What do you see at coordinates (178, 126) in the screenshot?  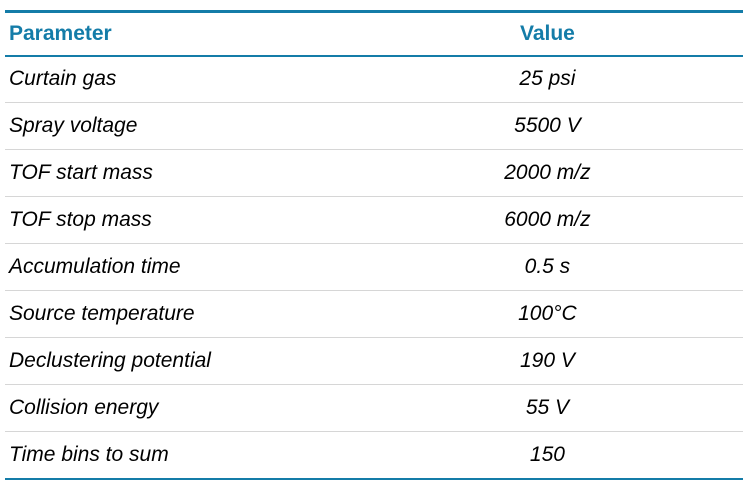 I see `param-cell: Spray voltage` at bounding box center [178, 126].